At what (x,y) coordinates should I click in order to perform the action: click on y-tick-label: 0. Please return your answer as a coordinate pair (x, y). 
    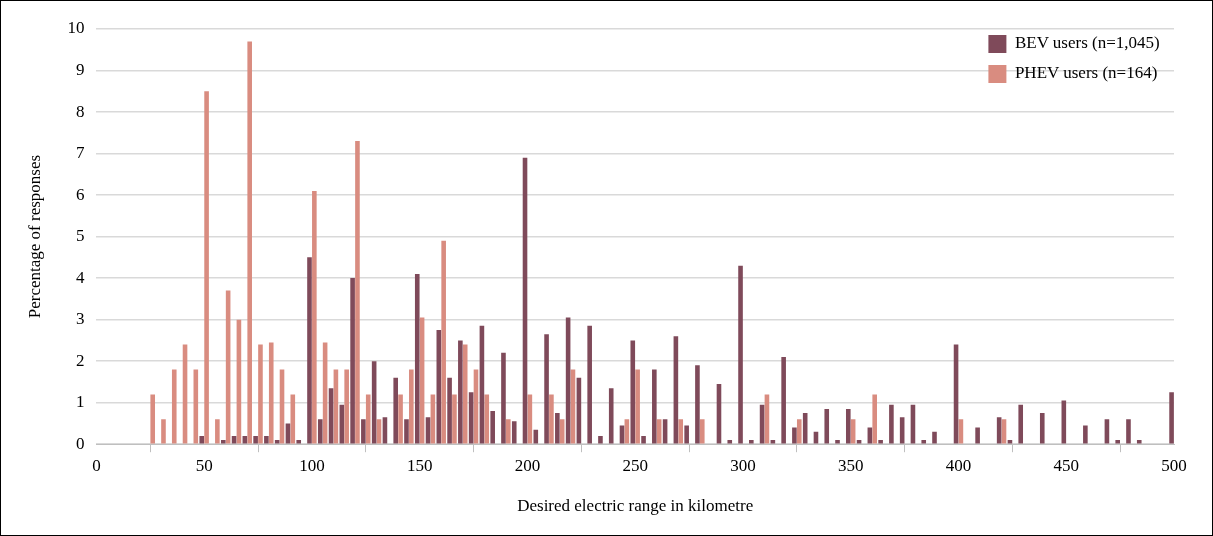
    Looking at the image, I should click on (80, 443).